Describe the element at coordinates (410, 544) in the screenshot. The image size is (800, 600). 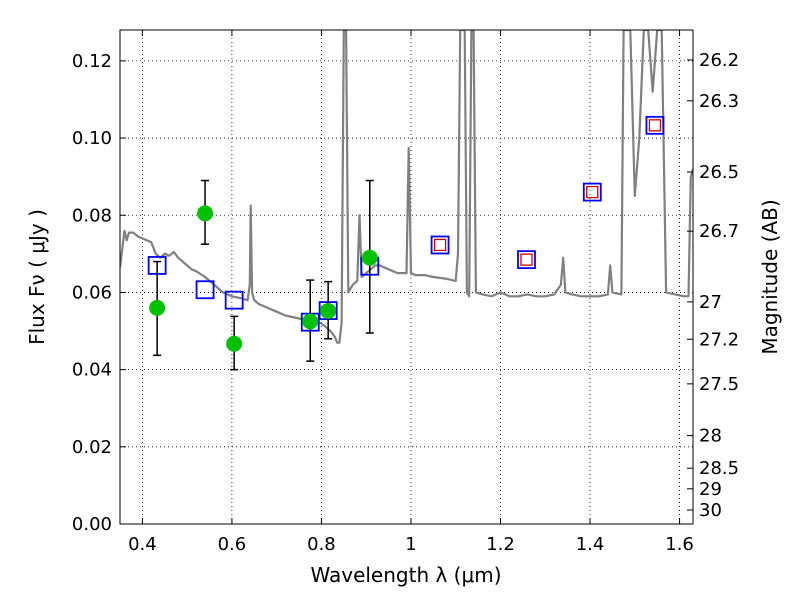
I see `x-tick-label: 1` at that location.